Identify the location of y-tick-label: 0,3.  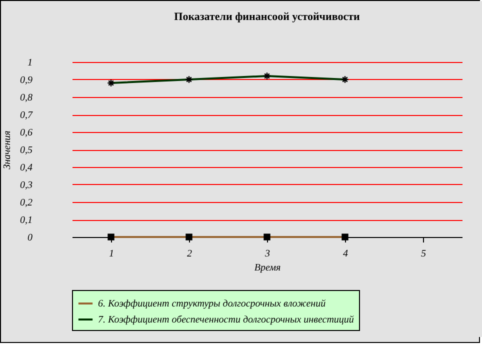
(26, 185).